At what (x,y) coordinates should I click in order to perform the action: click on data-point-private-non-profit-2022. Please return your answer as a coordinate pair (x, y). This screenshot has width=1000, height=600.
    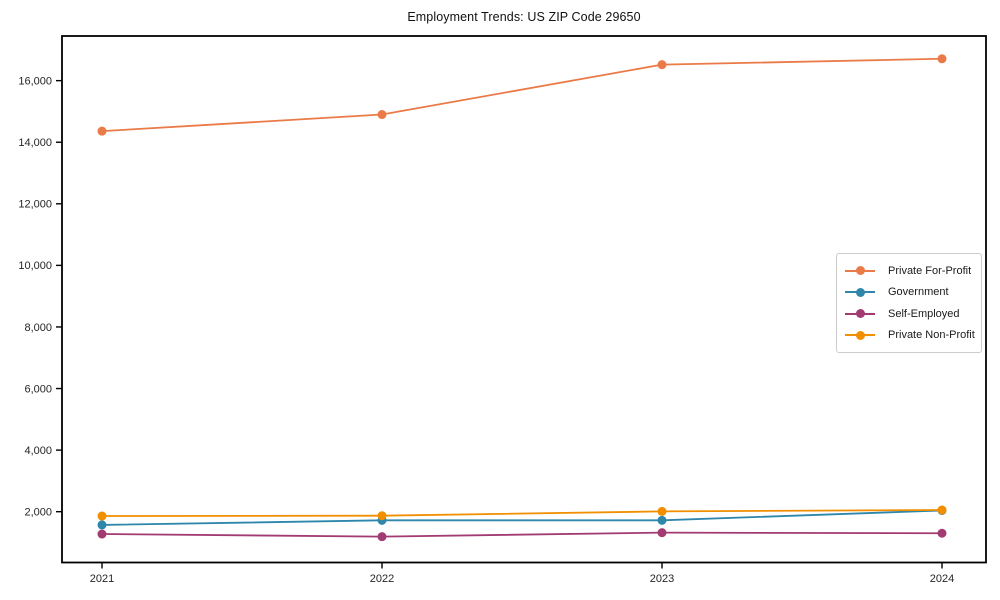
    Looking at the image, I should click on (382, 516).